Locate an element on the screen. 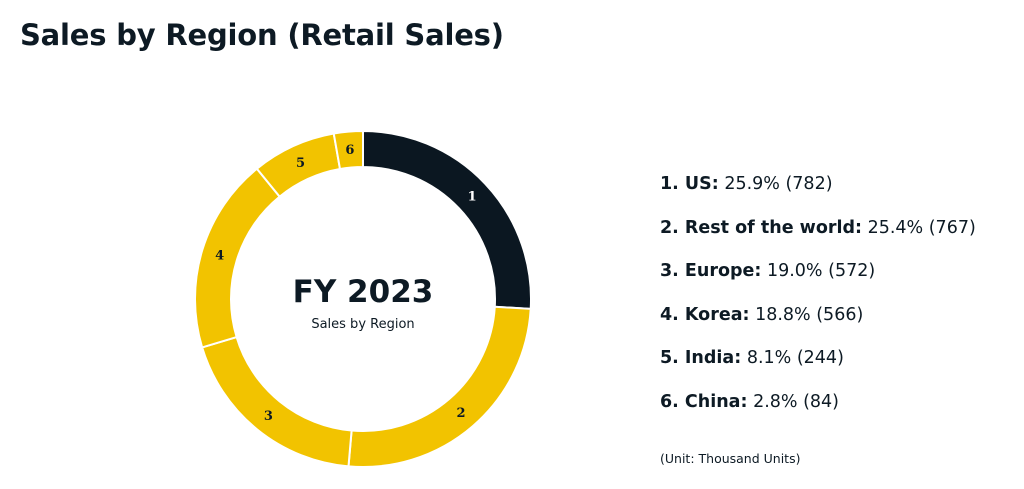 The image size is (1024, 489). legend-label: 1. US: is located at coordinates (689, 184).